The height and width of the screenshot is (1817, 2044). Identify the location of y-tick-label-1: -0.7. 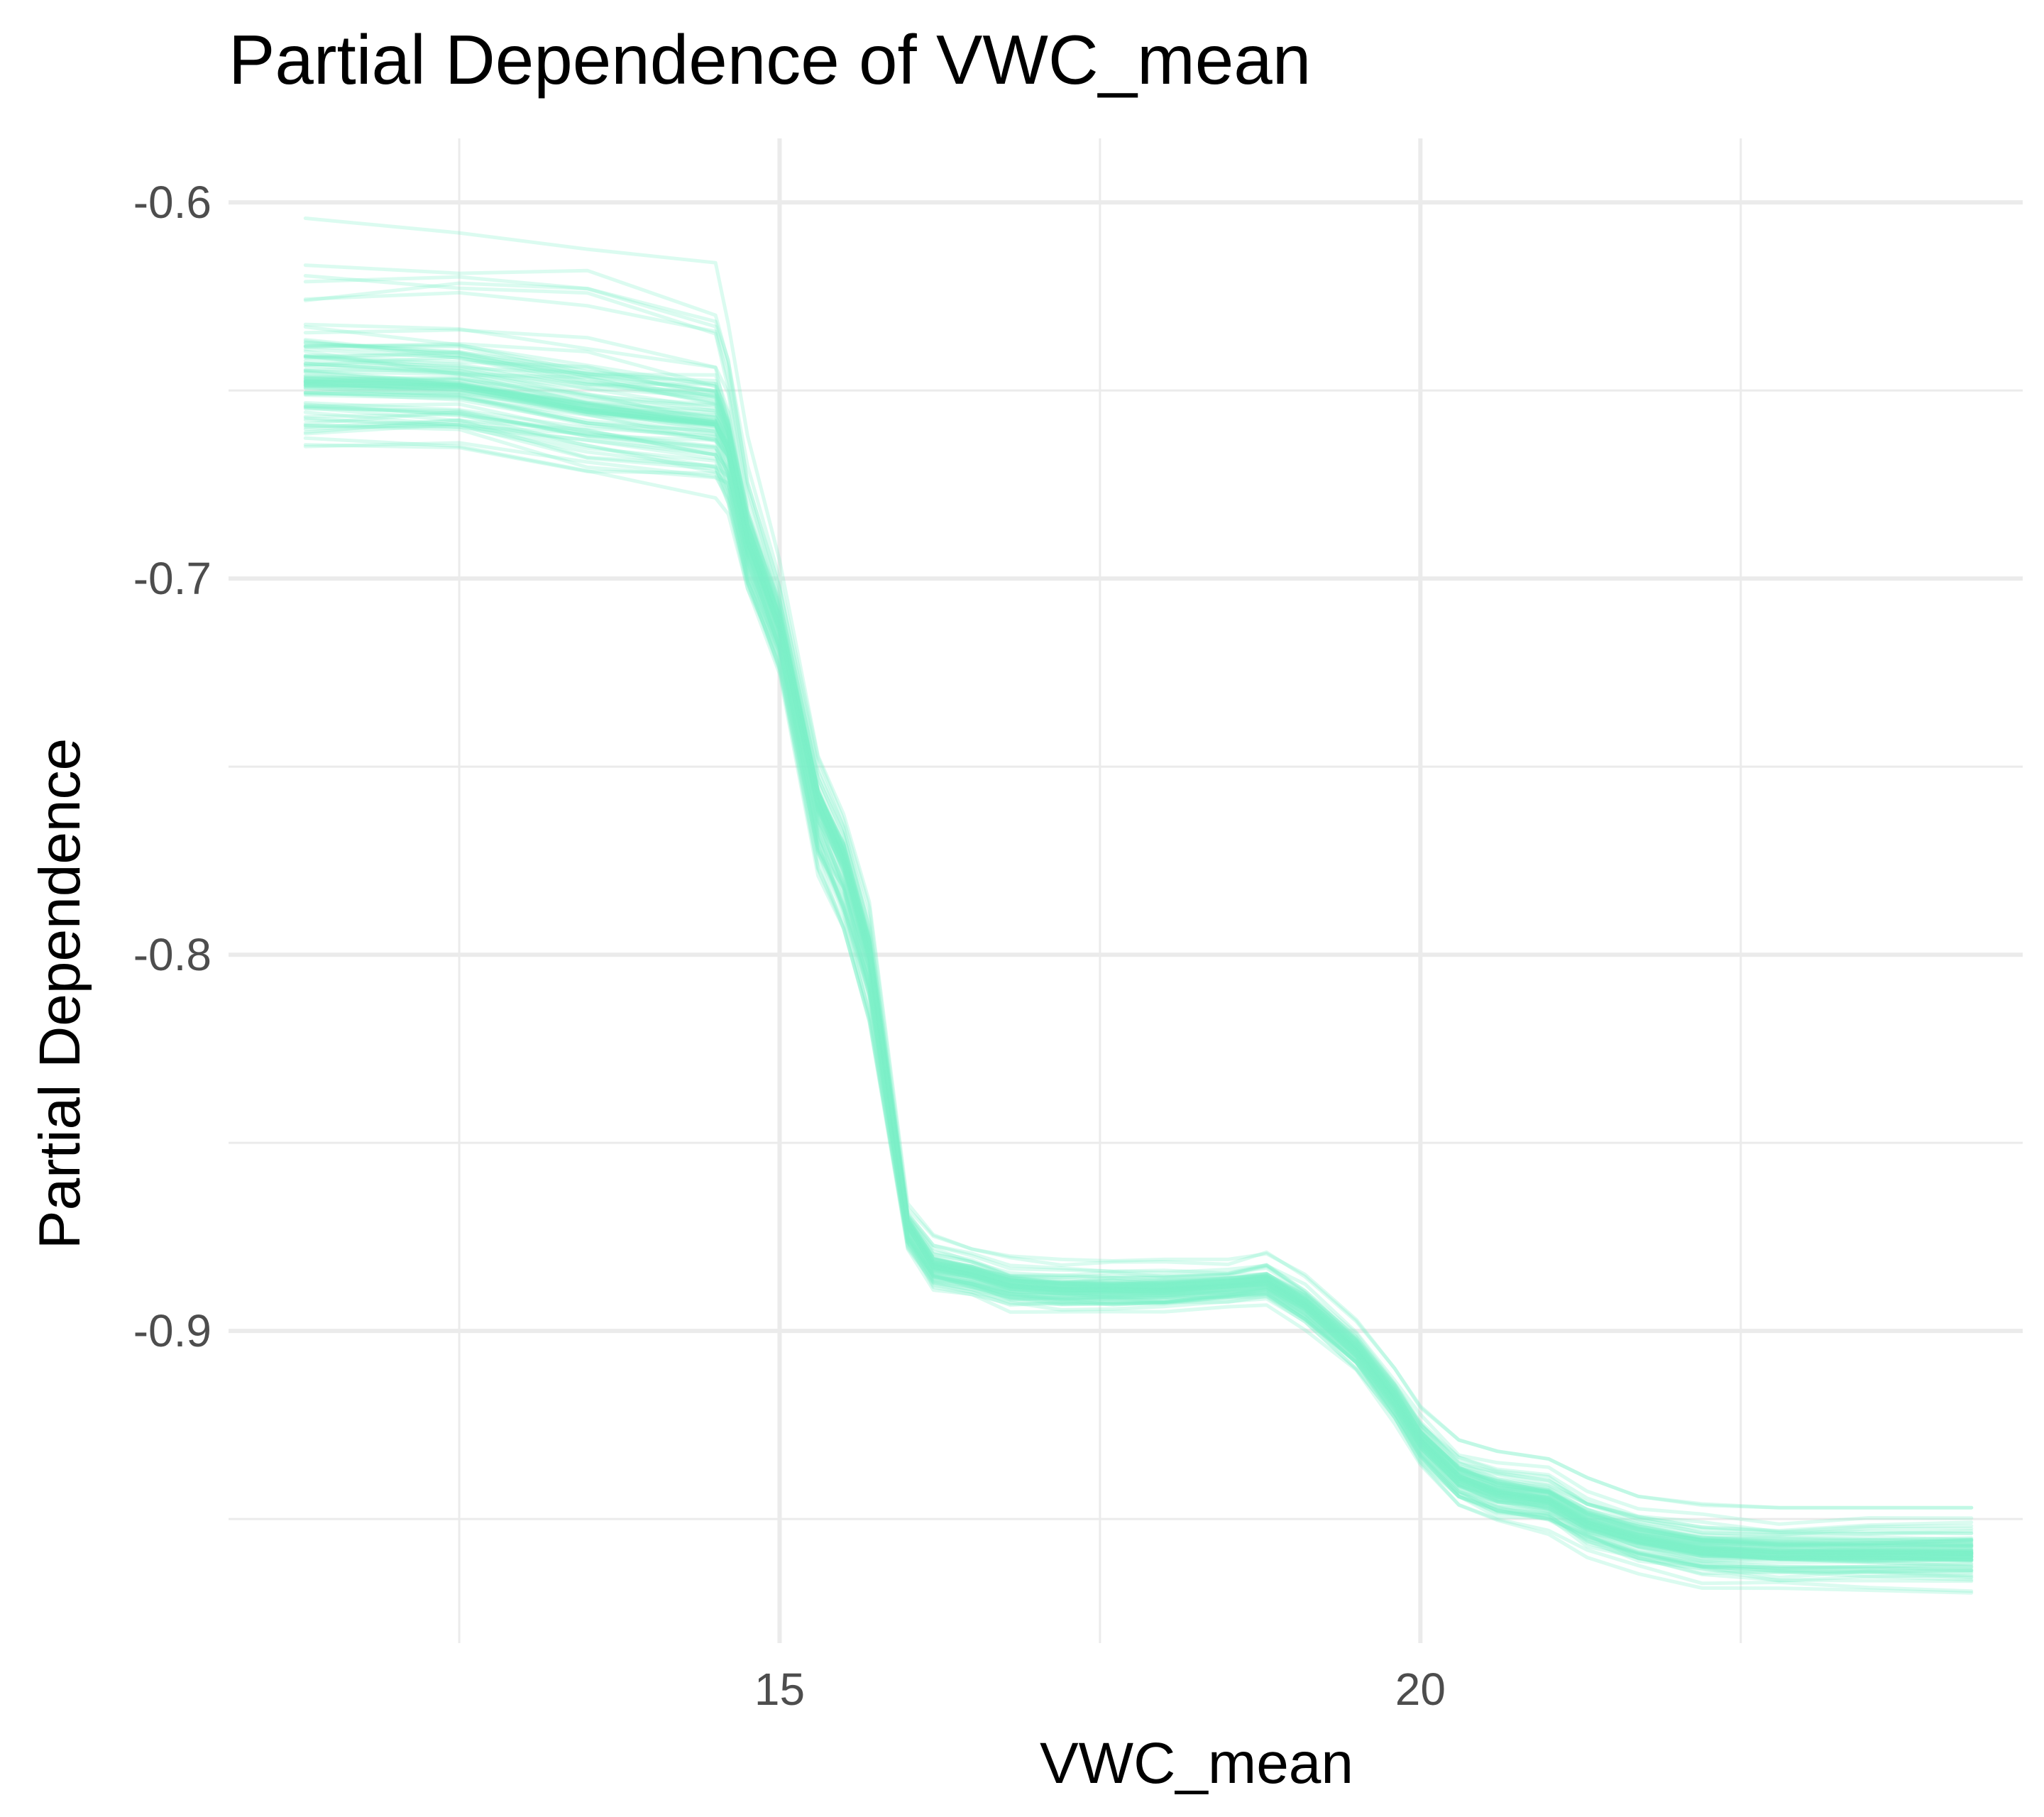
(172, 578).